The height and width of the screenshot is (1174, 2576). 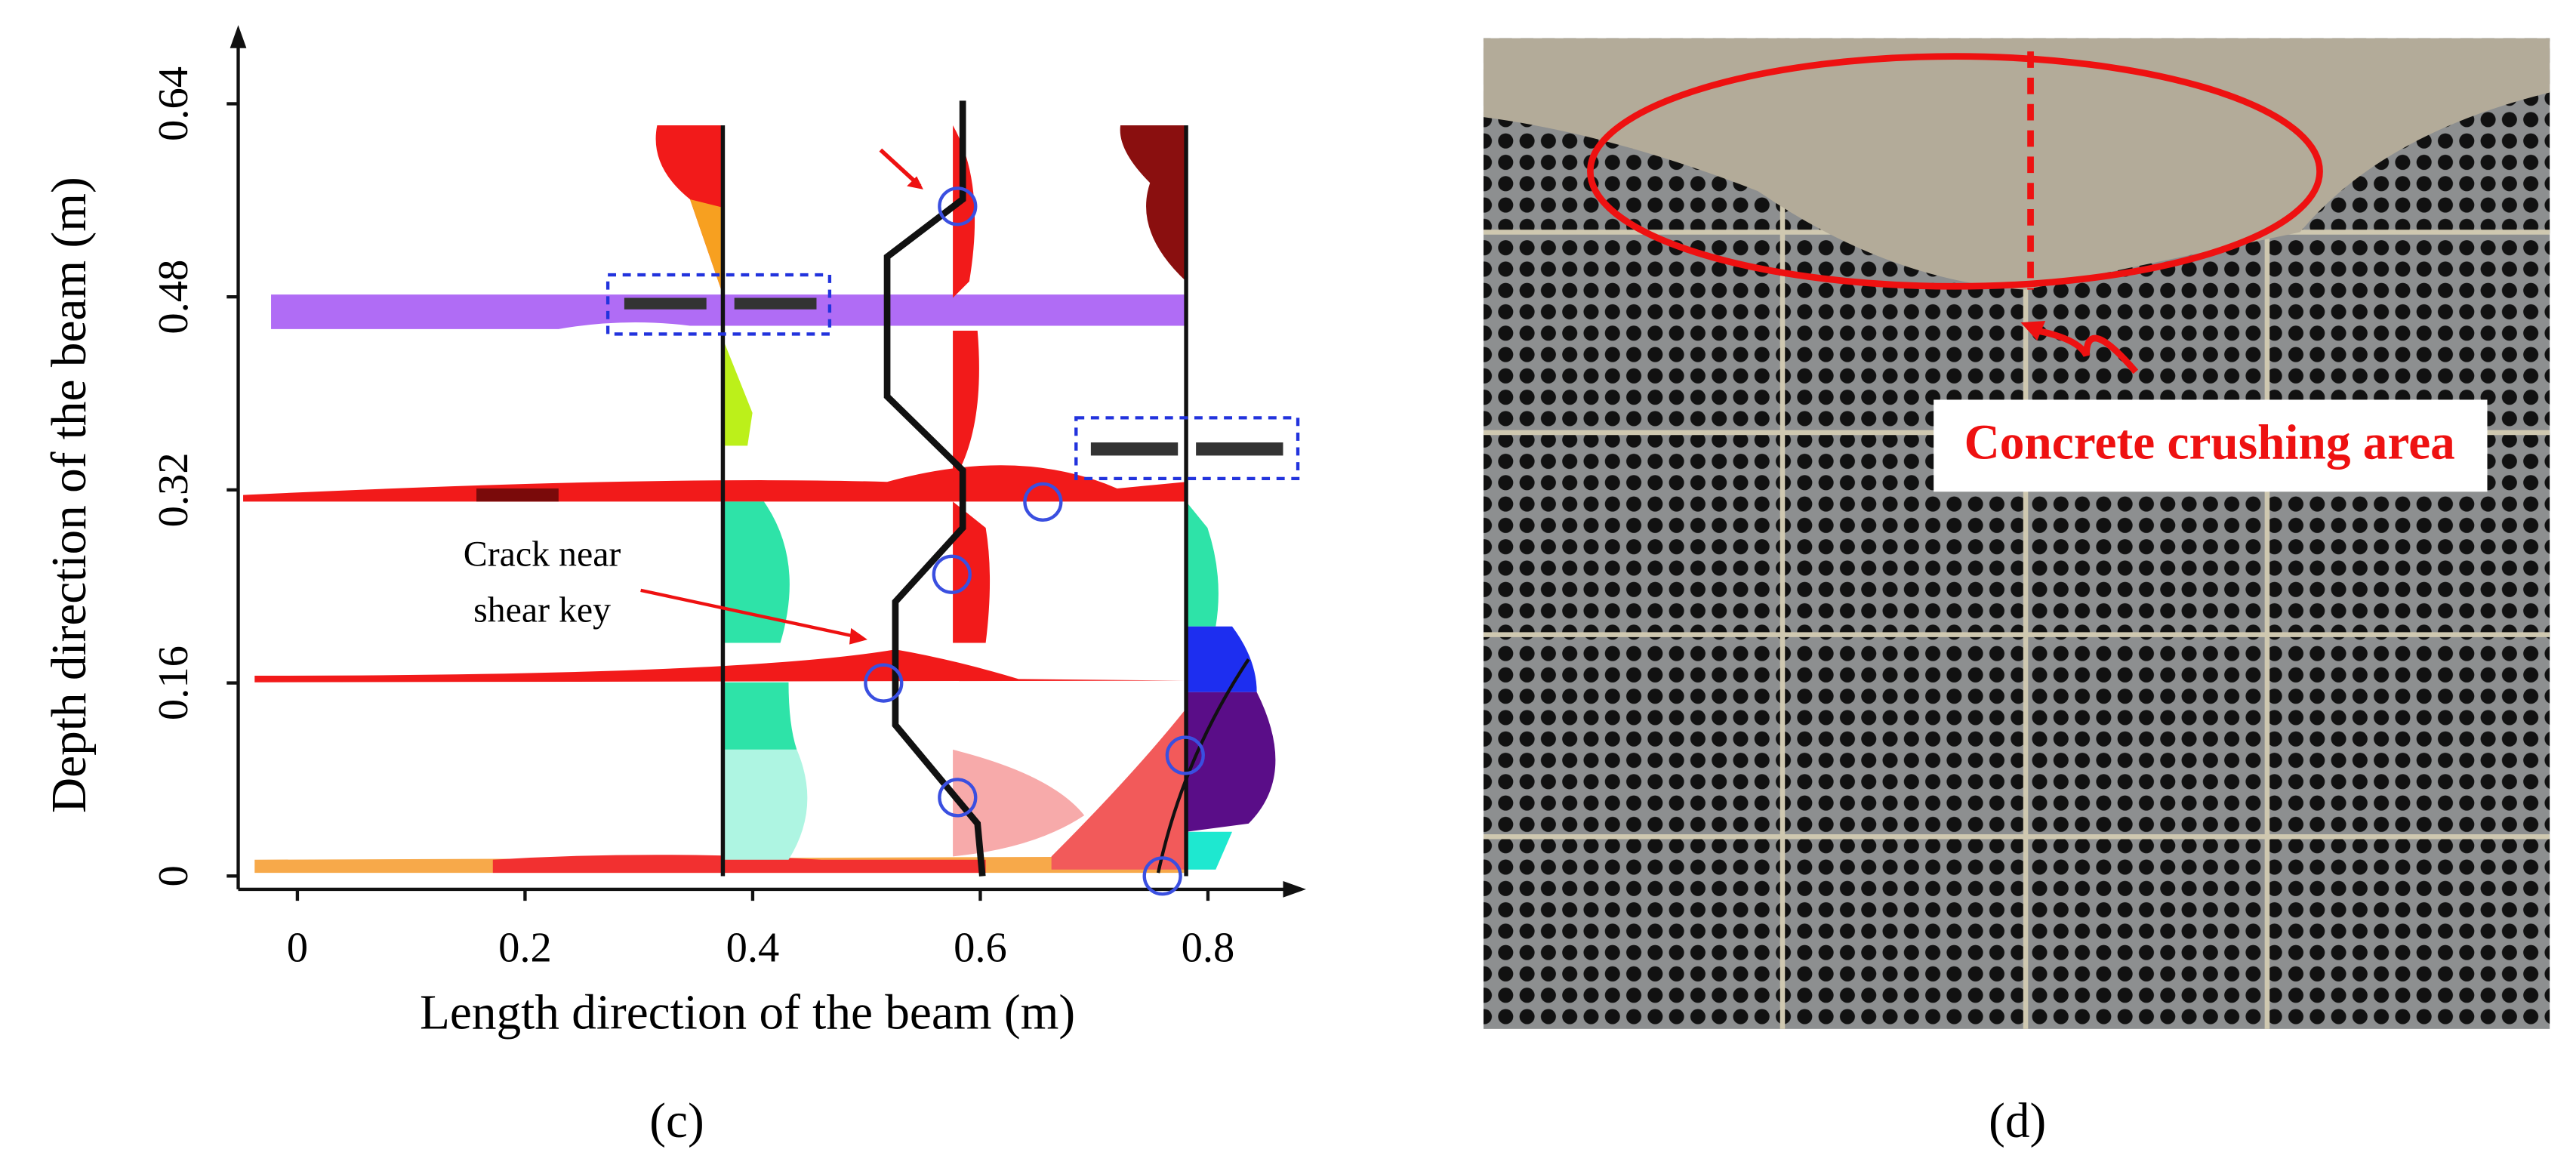 I want to click on annotation: shear key, so click(x=542, y=610).